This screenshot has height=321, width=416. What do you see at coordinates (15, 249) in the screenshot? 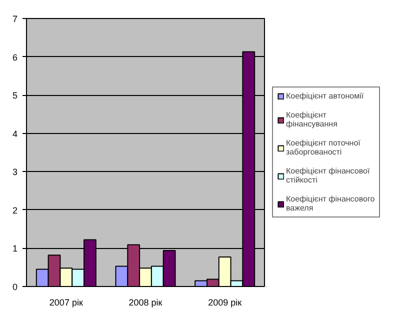
I see `y-tick-label: 1` at bounding box center [15, 249].